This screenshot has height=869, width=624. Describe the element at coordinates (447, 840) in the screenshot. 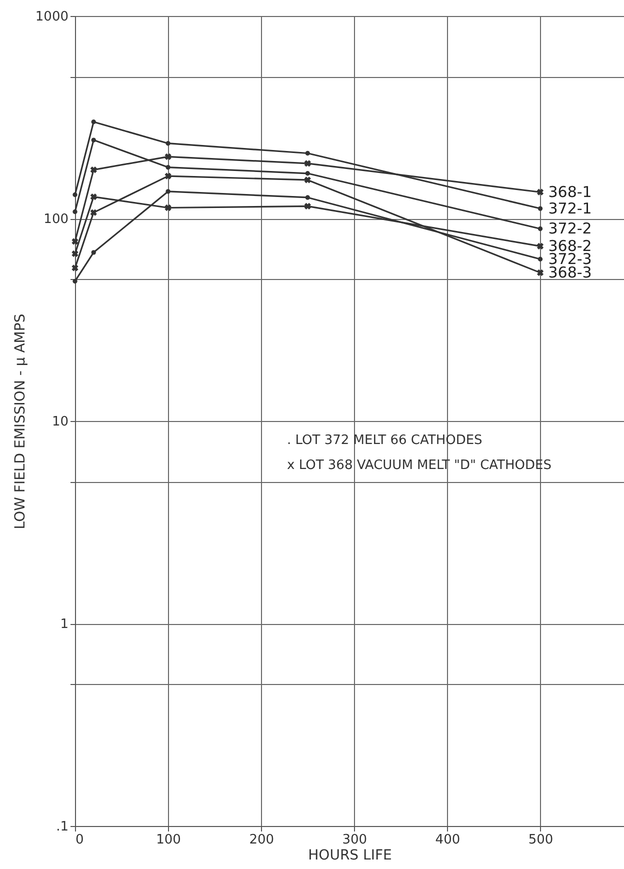

I see `x-tick-label: 400` at that location.